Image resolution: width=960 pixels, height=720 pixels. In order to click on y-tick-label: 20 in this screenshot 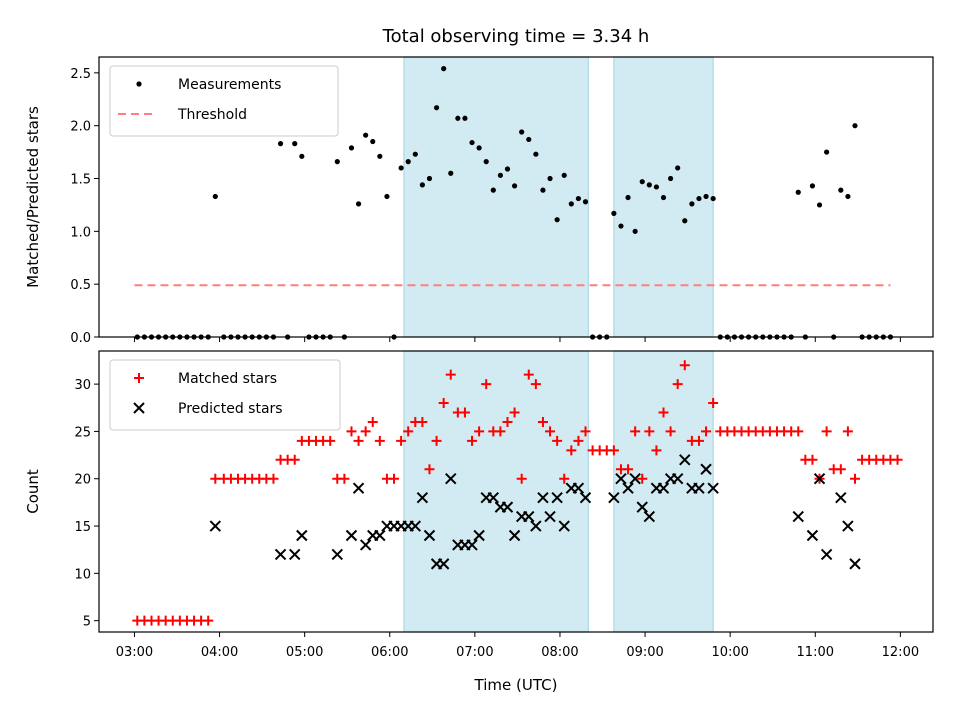, I will do `click(82, 480)`.